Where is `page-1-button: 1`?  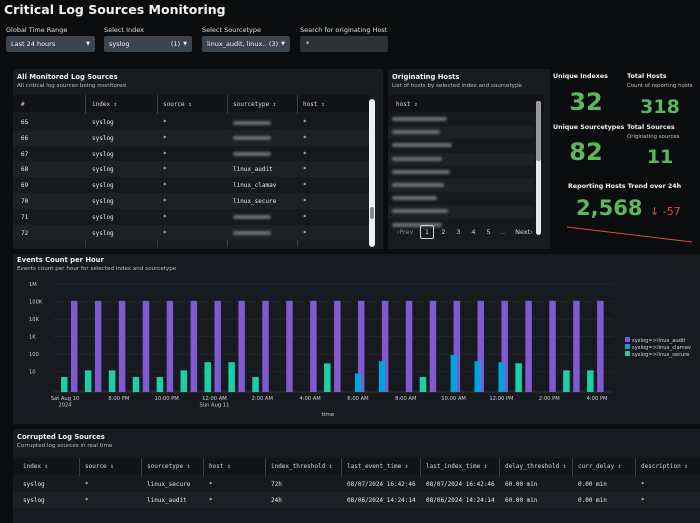
page-1-button: 1 is located at coordinates (427, 232).